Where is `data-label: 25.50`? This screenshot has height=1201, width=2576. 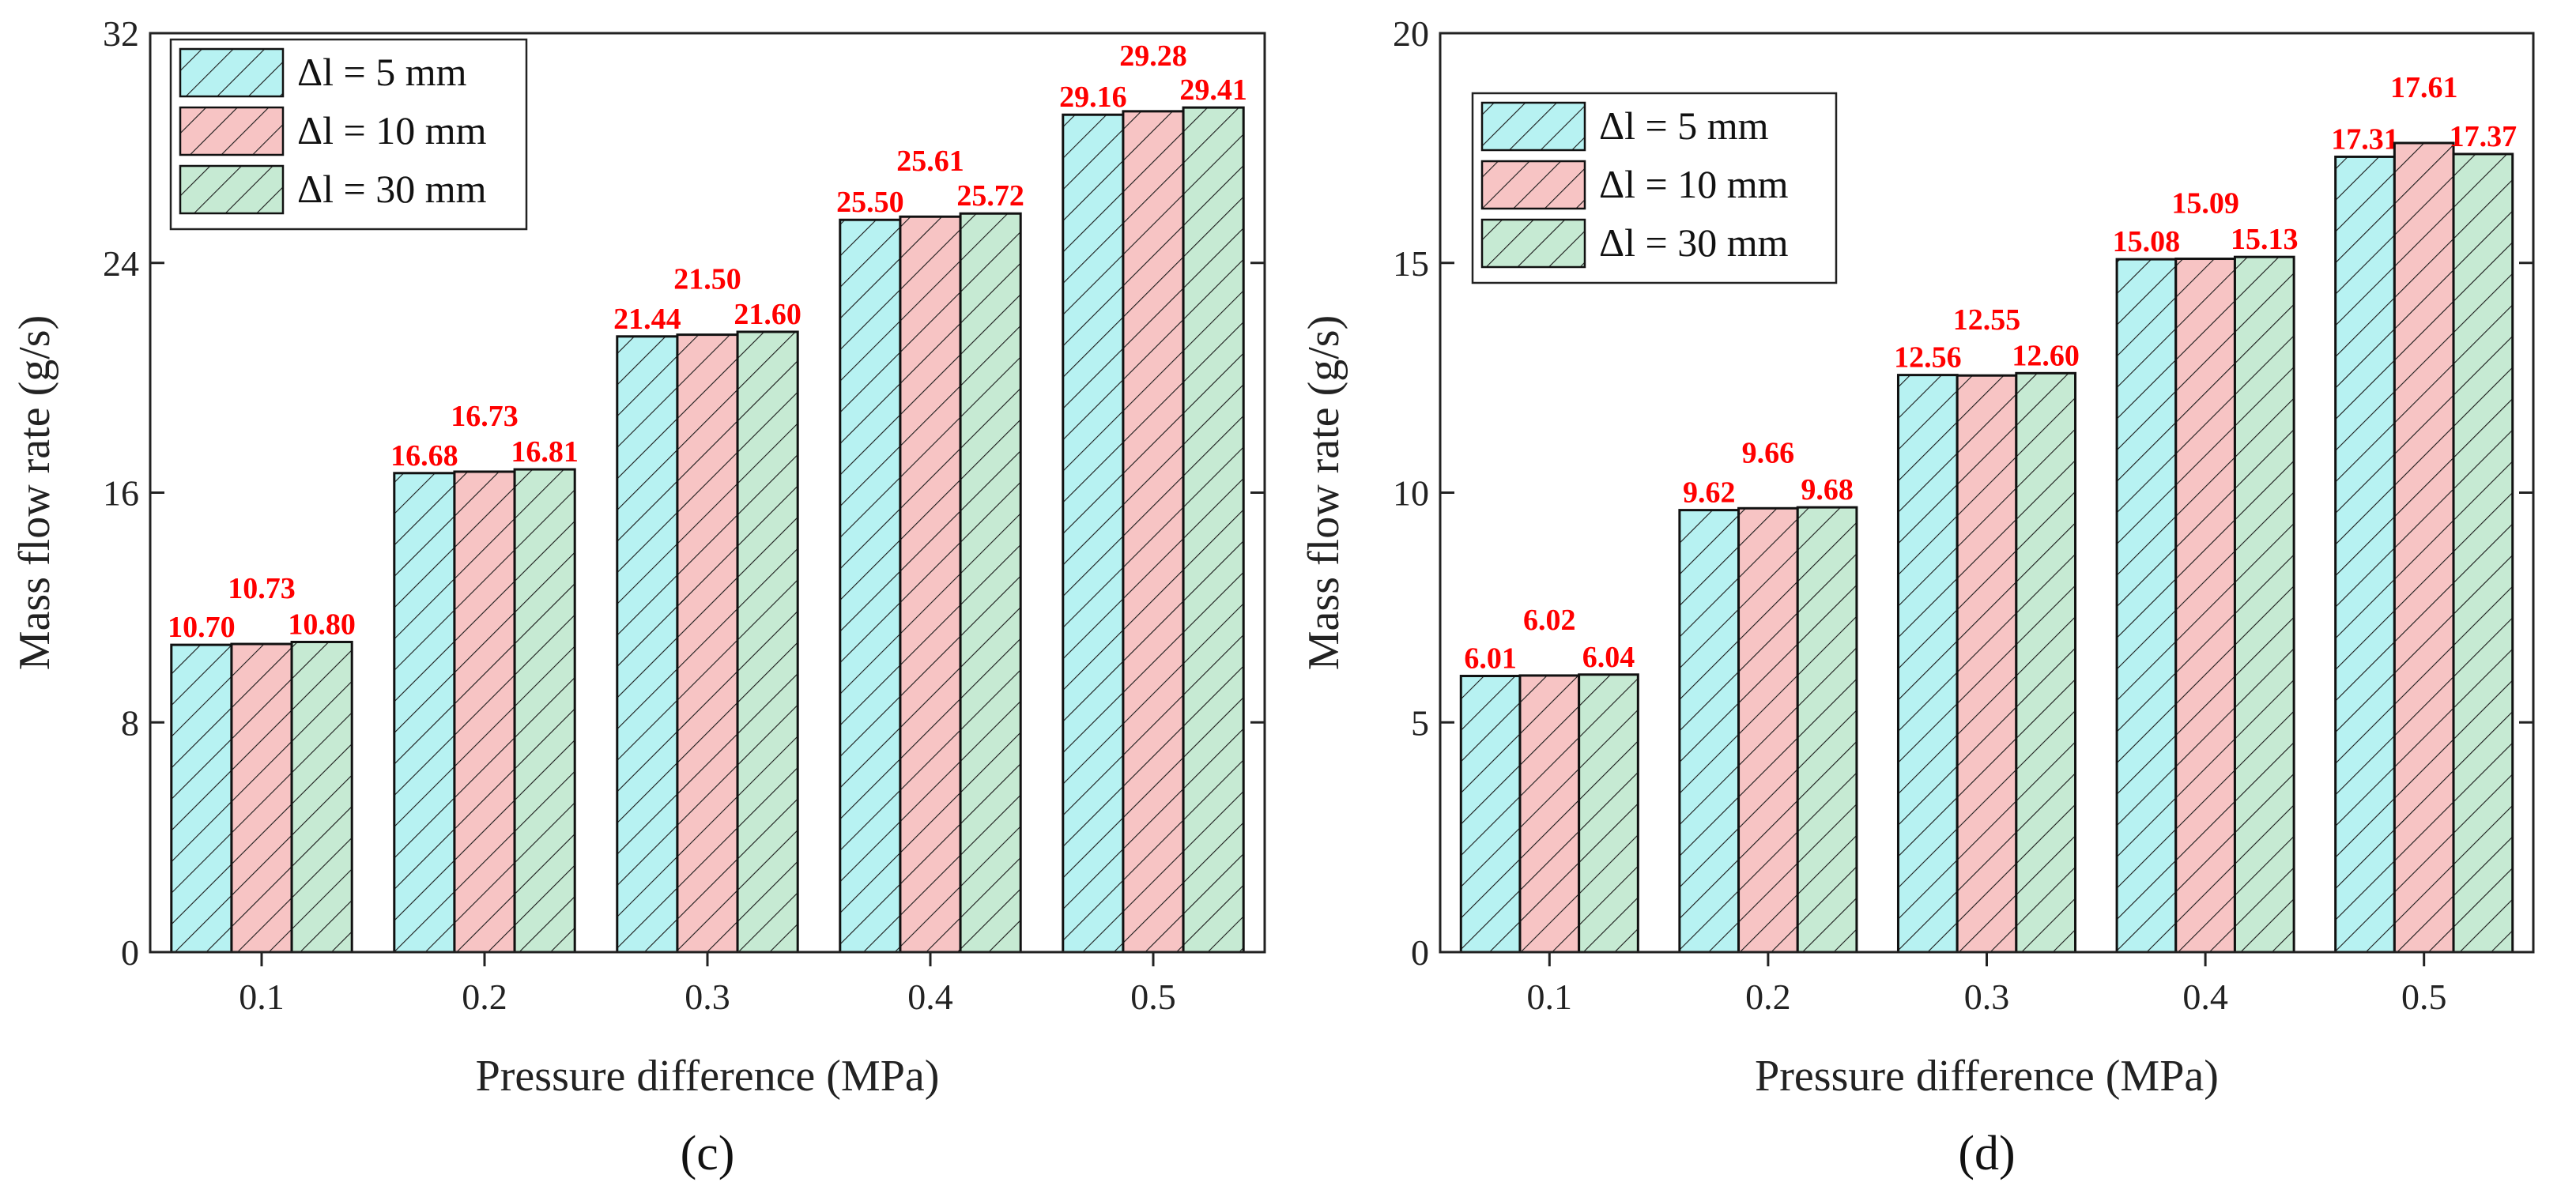 data-label: 25.50 is located at coordinates (870, 203).